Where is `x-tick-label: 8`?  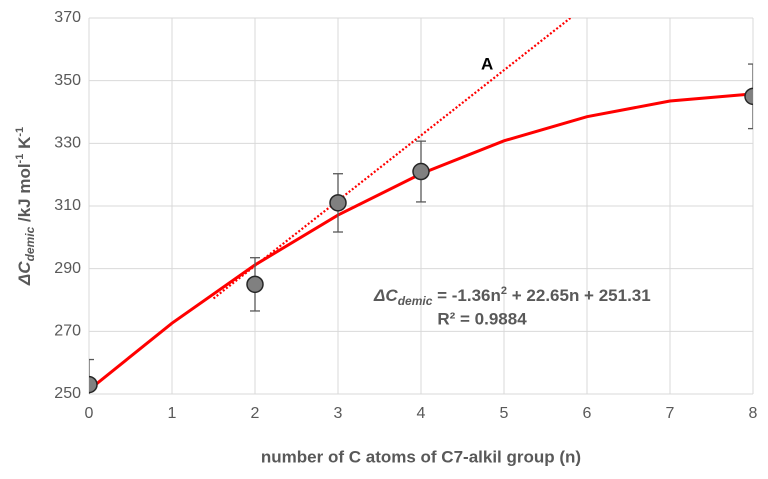
x-tick-label: 8 is located at coordinates (753, 413).